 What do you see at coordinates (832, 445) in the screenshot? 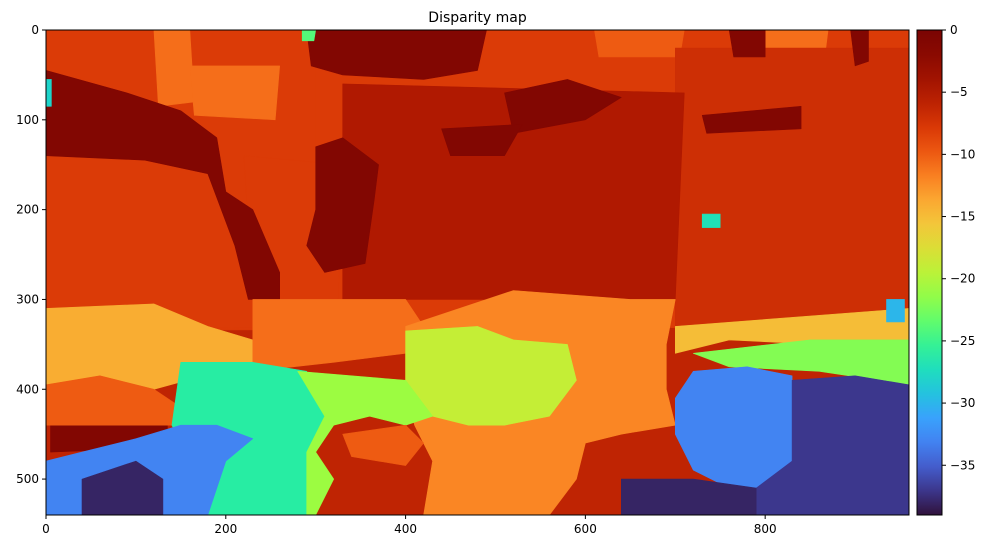
I see `region-navy-right` at bounding box center [832, 445].